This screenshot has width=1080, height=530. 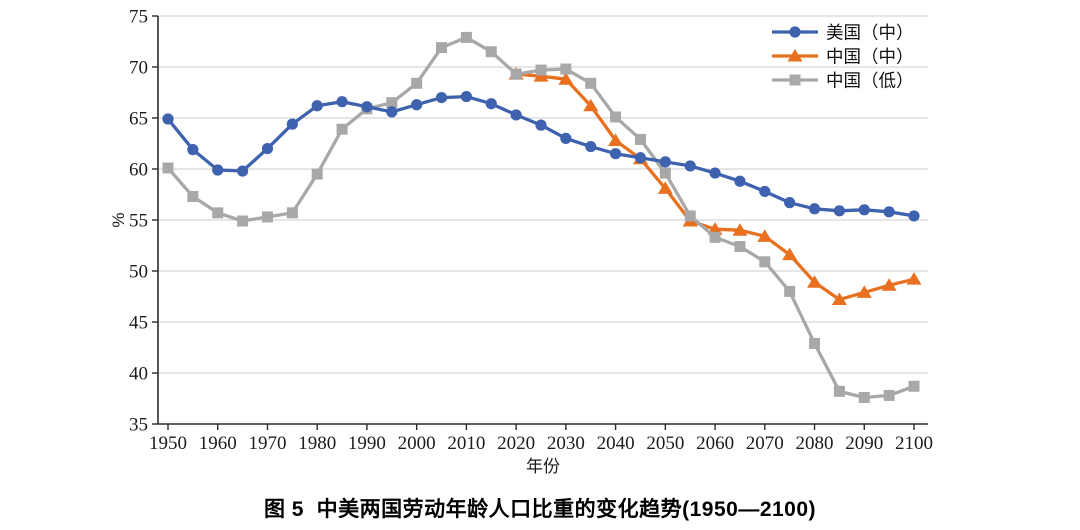 What do you see at coordinates (466, 443) in the screenshot?
I see `x-tick-label: 2010` at bounding box center [466, 443].